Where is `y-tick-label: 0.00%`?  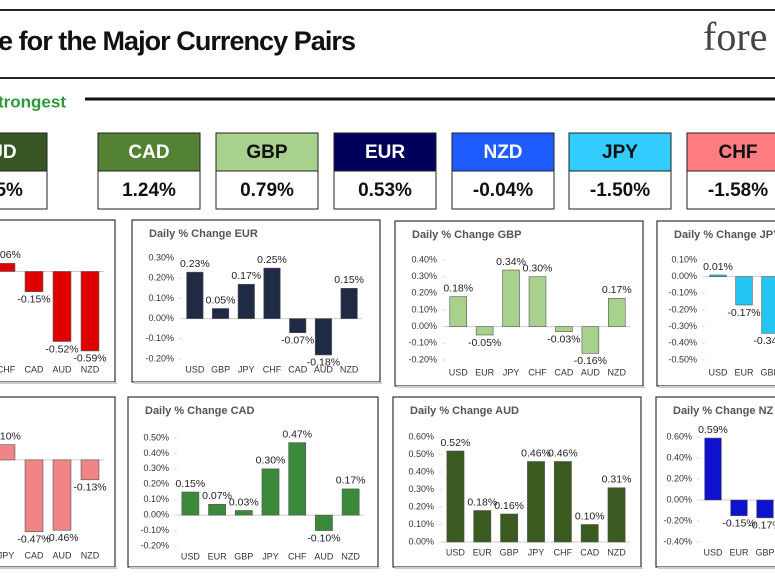
y-tick-label: 0.00% is located at coordinates (156, 515).